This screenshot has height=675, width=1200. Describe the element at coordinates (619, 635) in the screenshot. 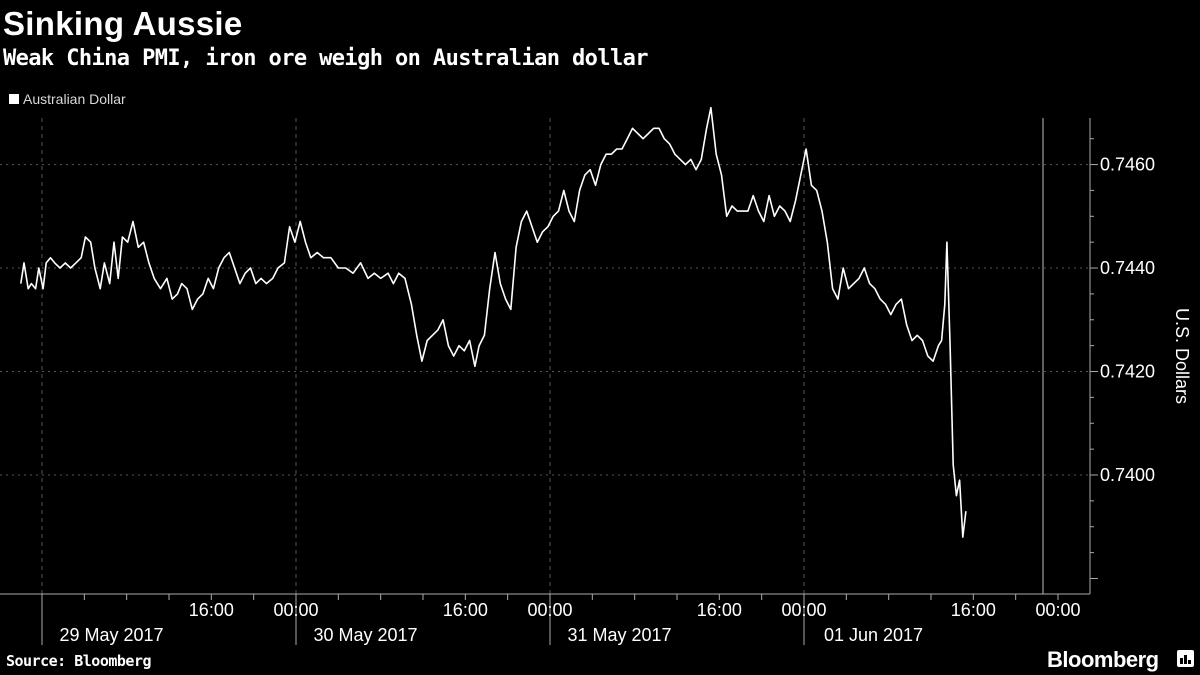

I see `x-day-label: 31 May 2017` at that location.